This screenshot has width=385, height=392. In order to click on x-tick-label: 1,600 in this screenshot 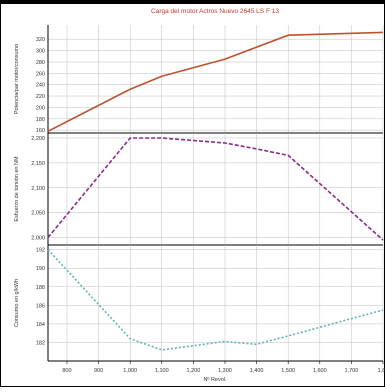, I will do `click(320, 371)`.